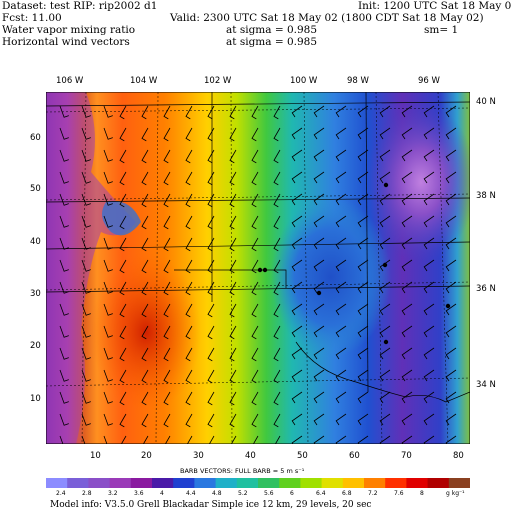  I want to click on lat-label: 34 N, so click(486, 385).